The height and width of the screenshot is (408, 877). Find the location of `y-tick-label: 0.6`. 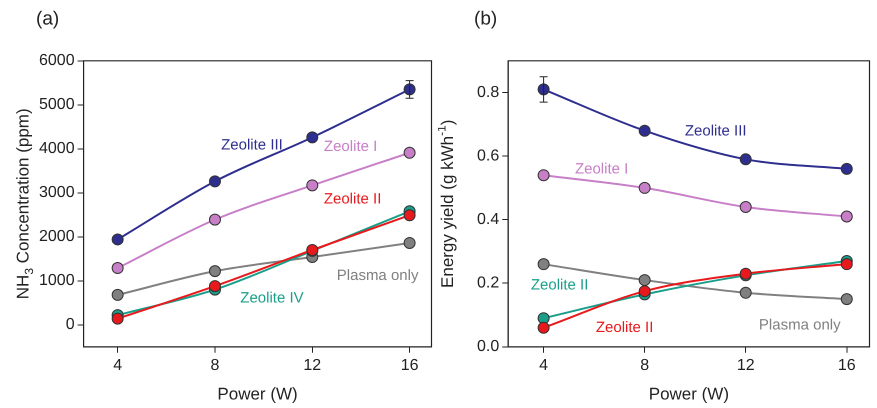

y-tick-label: 0.6 is located at coordinates (488, 156).